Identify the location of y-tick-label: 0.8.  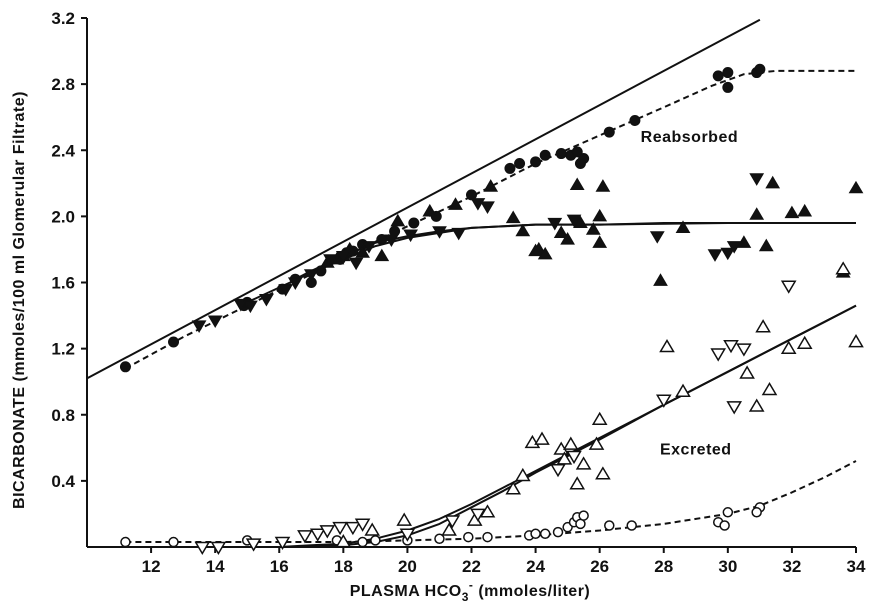
(63, 415).